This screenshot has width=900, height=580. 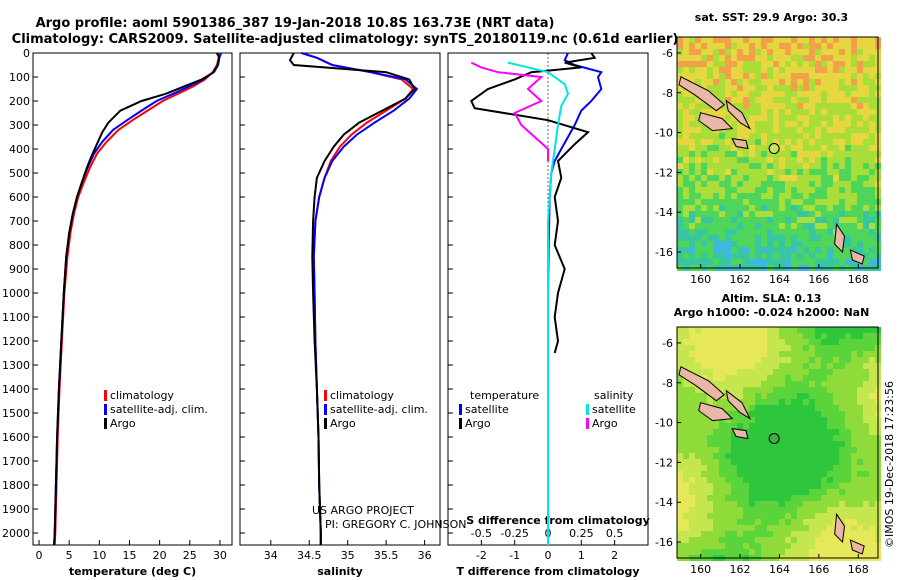 What do you see at coordinates (777, 442) in the screenshot?
I see `map-frame` at bounding box center [777, 442].